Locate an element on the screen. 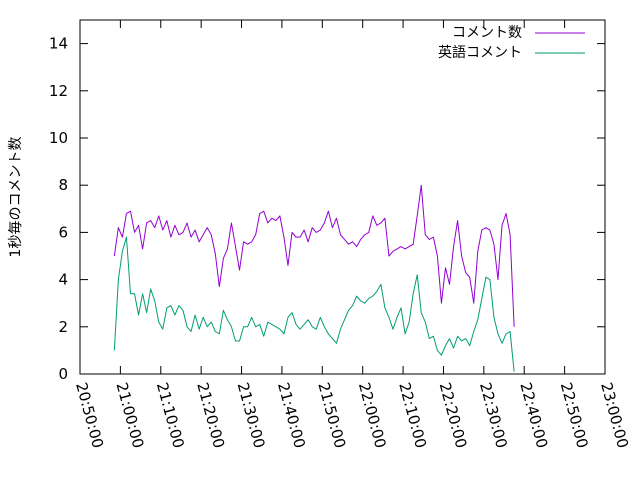  x-tick-label: 20:50:00 is located at coordinates (89, 415).